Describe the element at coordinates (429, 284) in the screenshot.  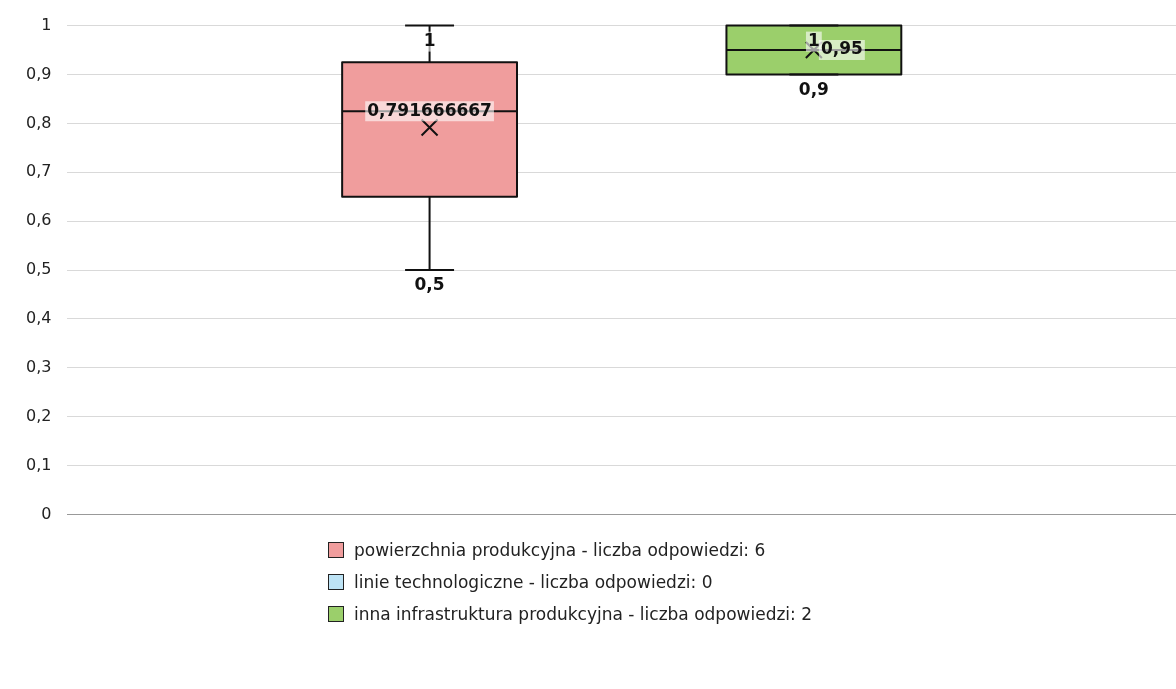
I see `annotation: 0,5` at that location.